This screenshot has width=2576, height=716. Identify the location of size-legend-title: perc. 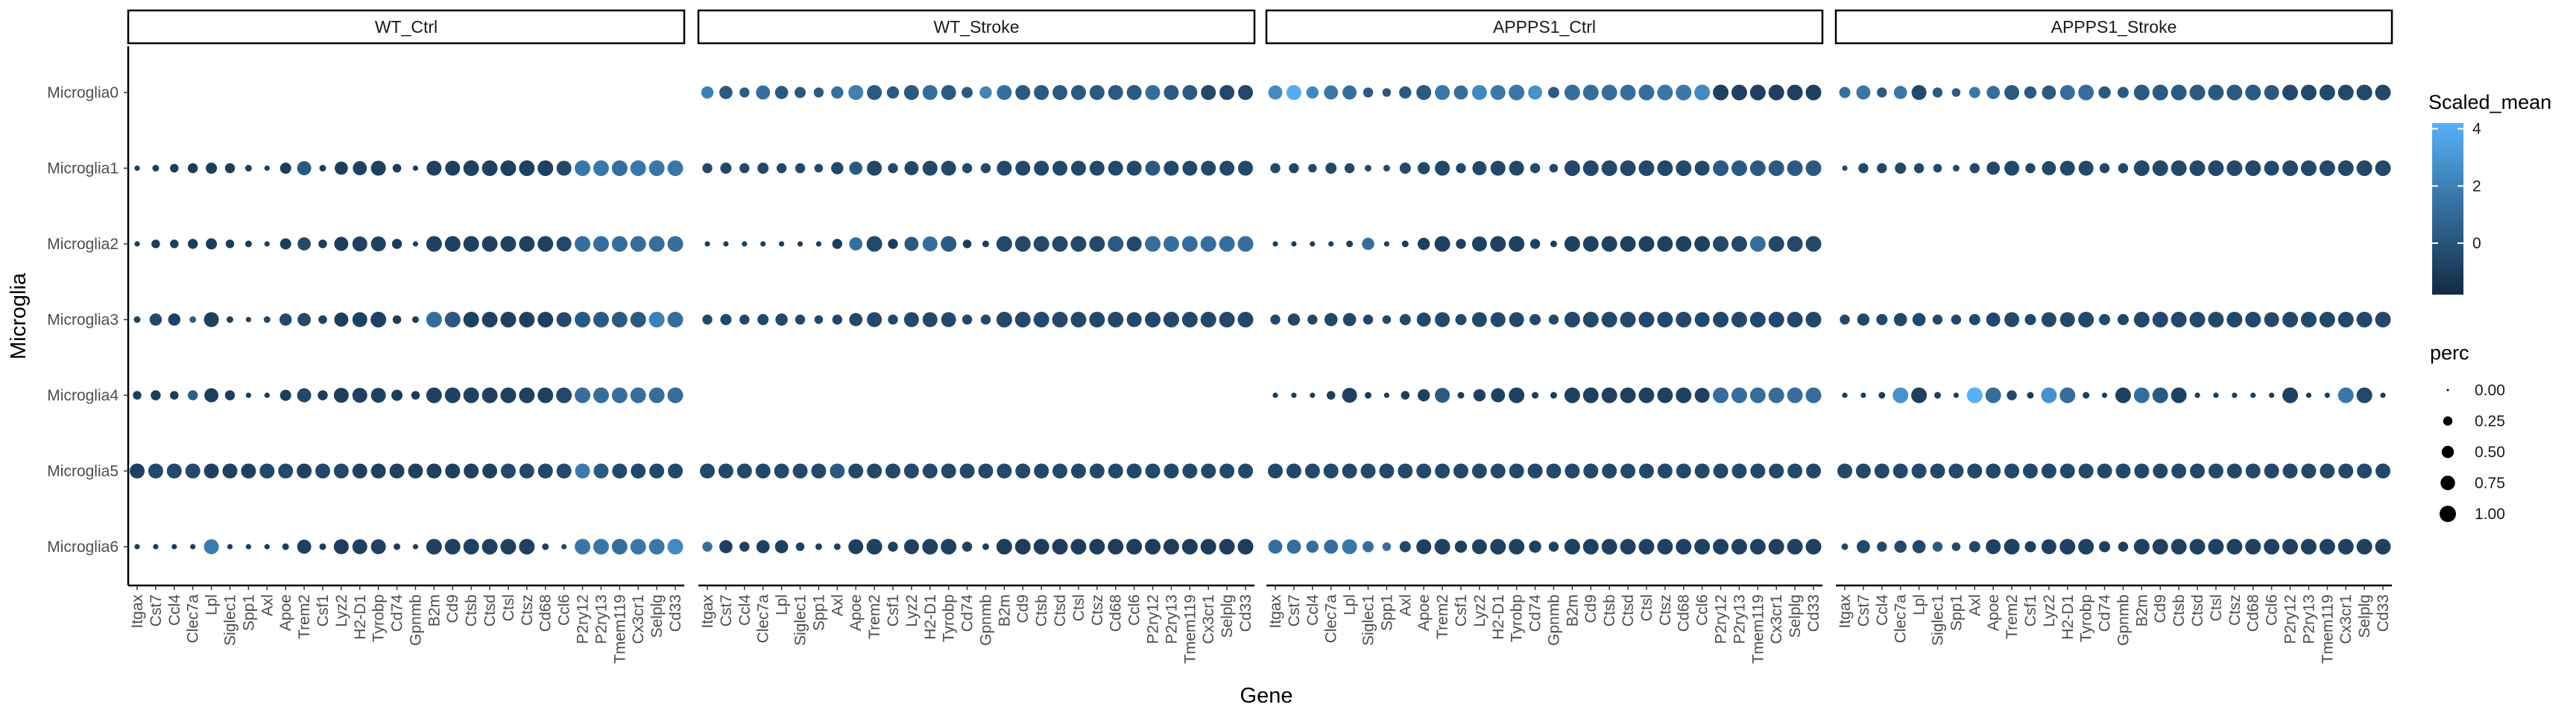
(2449, 353).